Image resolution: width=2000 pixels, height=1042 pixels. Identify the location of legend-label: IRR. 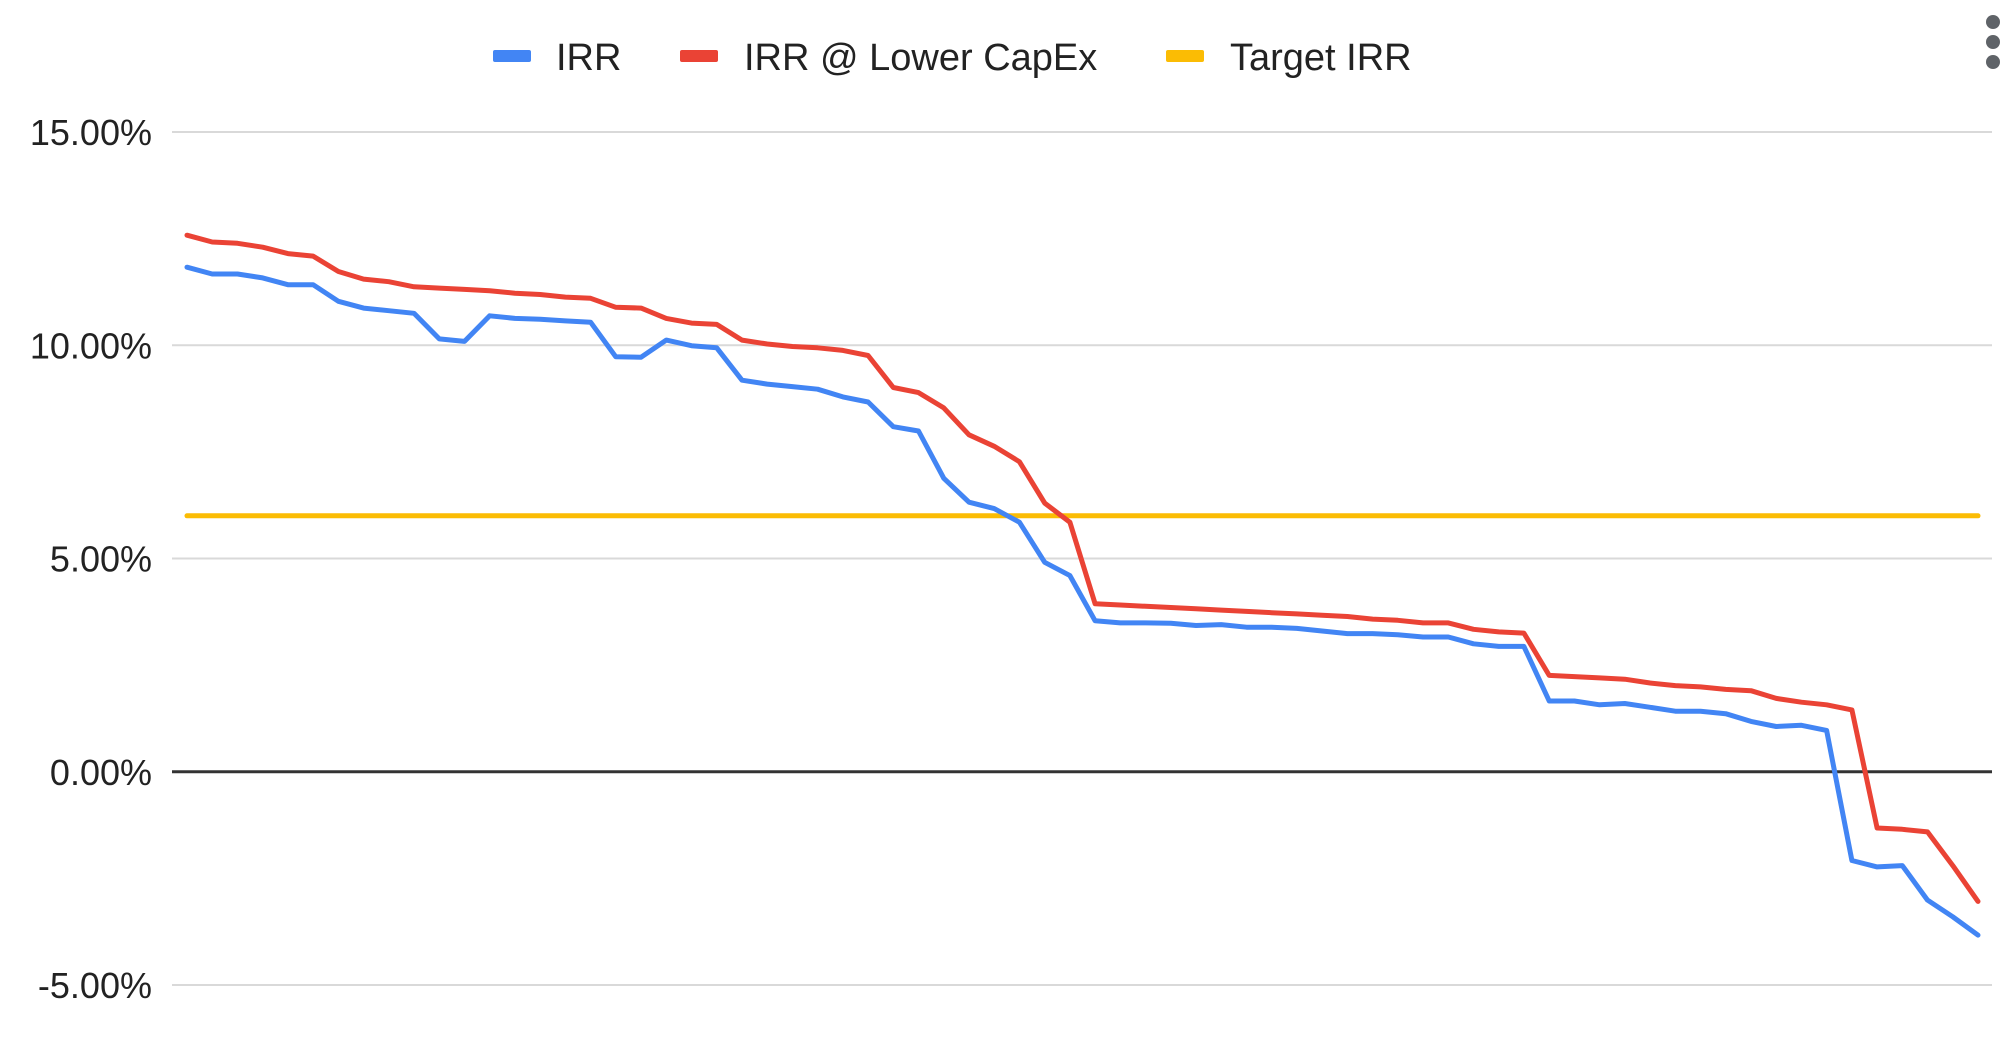
(588, 58).